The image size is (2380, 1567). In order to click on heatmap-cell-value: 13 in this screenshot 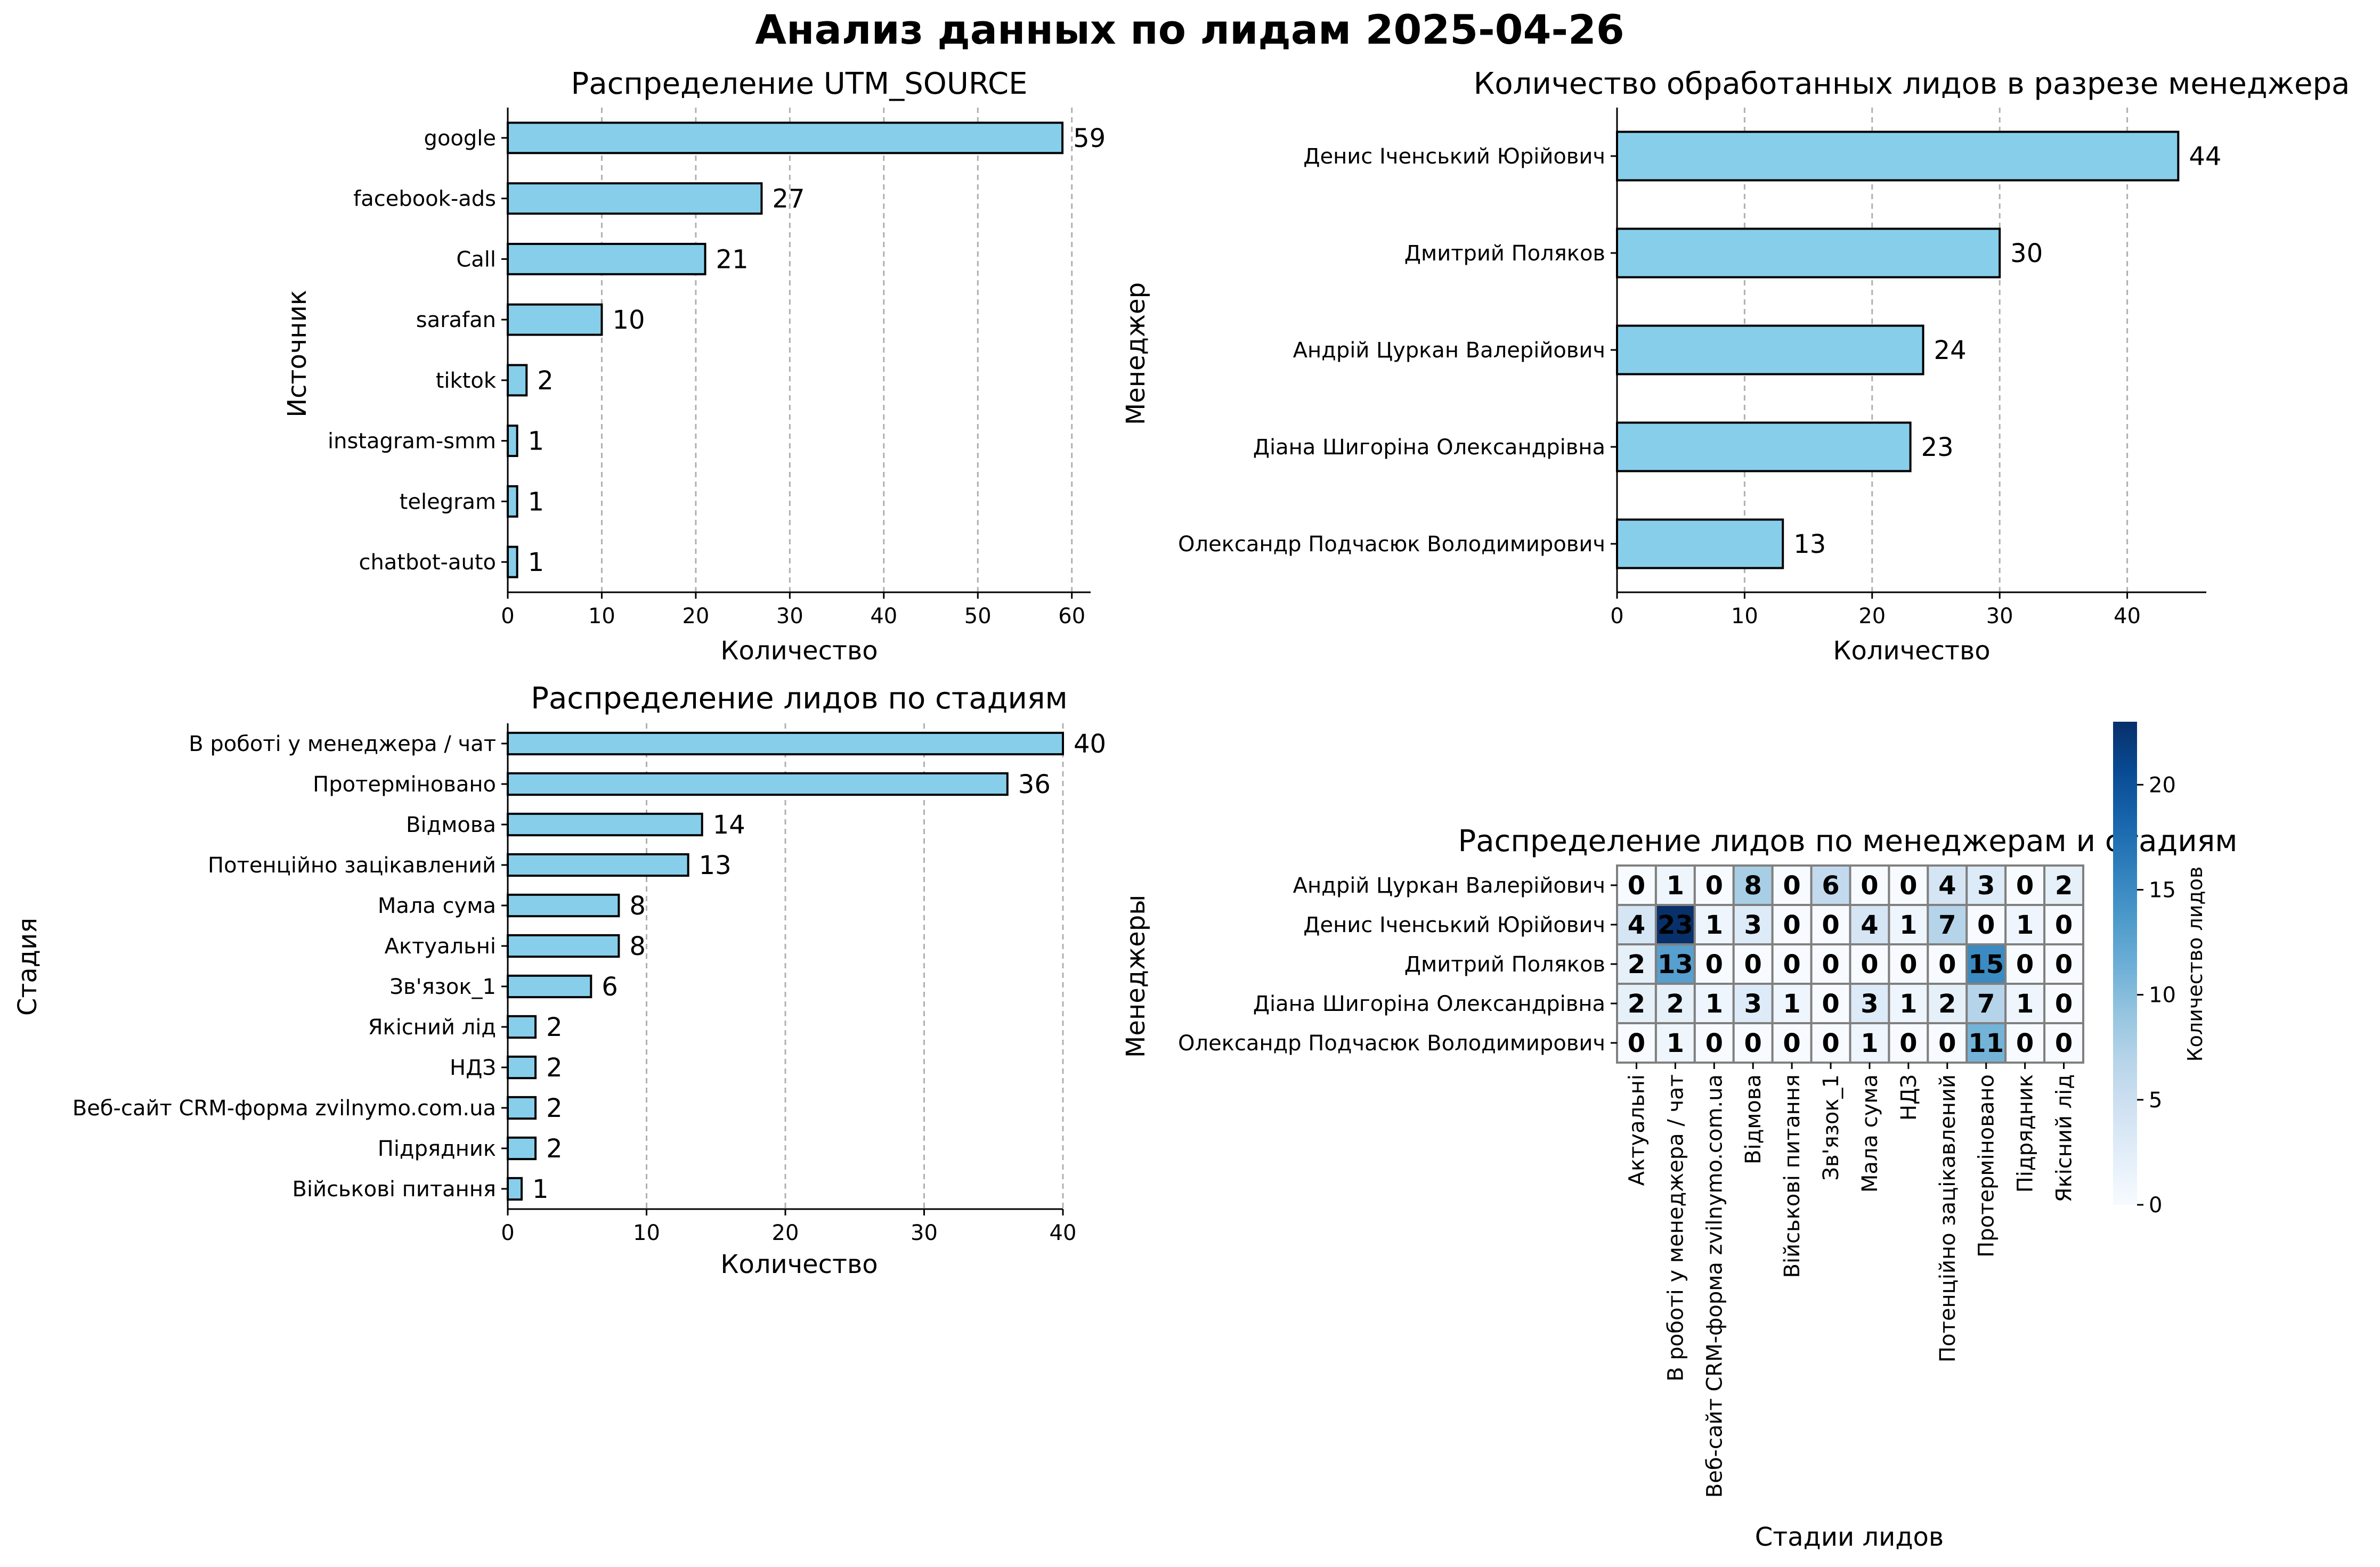, I will do `click(1675, 965)`.